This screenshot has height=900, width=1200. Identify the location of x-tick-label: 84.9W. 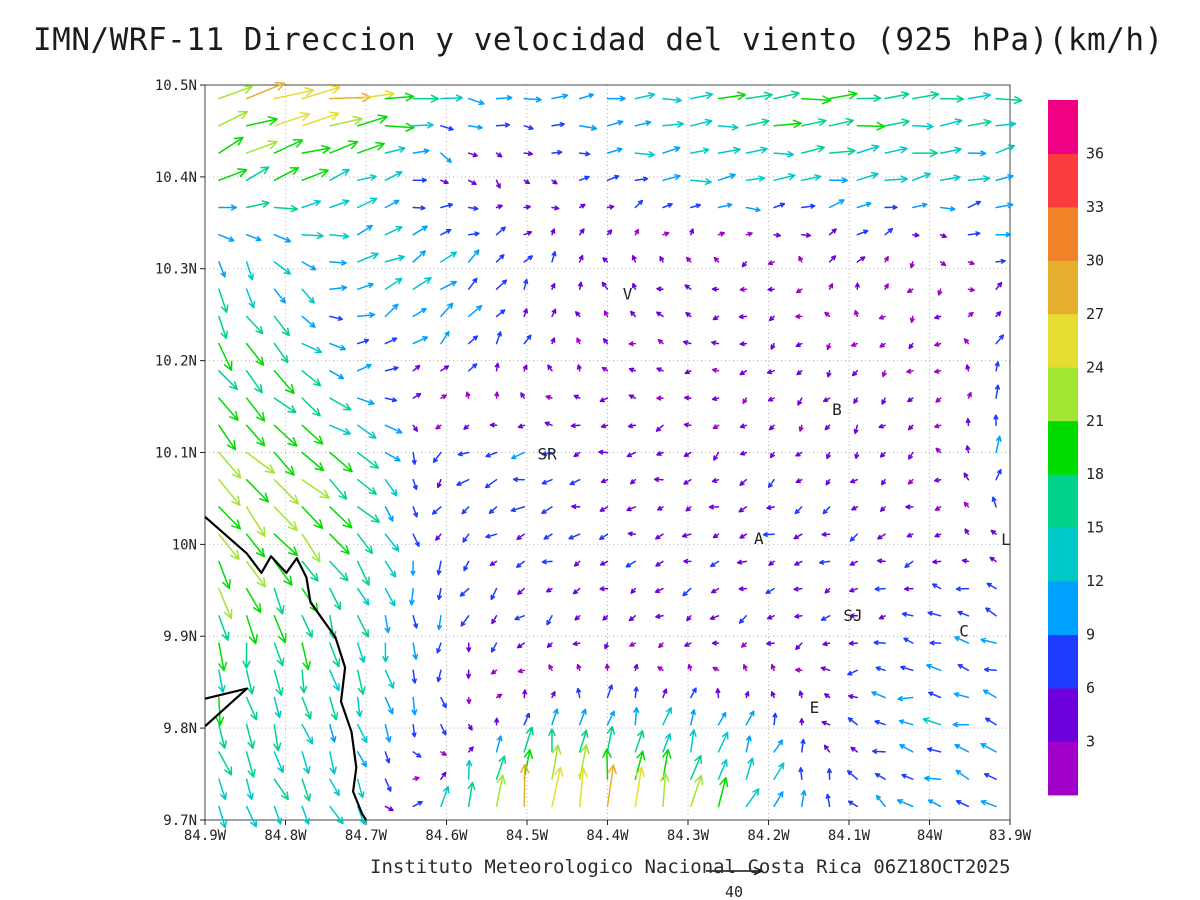
(205, 836).